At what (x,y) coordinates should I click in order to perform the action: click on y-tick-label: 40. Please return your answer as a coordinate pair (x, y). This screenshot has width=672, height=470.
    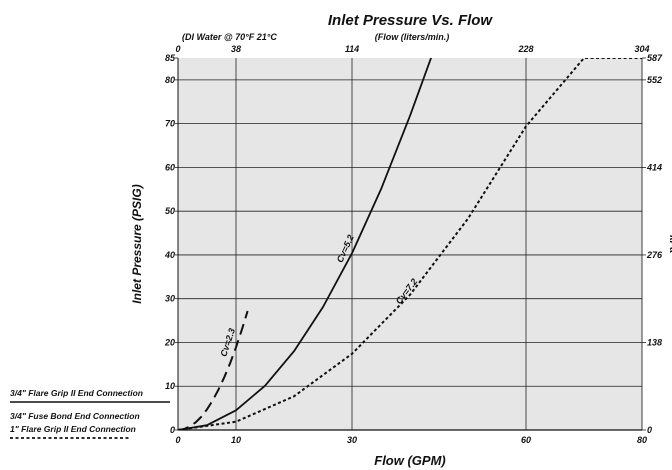
    Looking at the image, I should click on (169, 255).